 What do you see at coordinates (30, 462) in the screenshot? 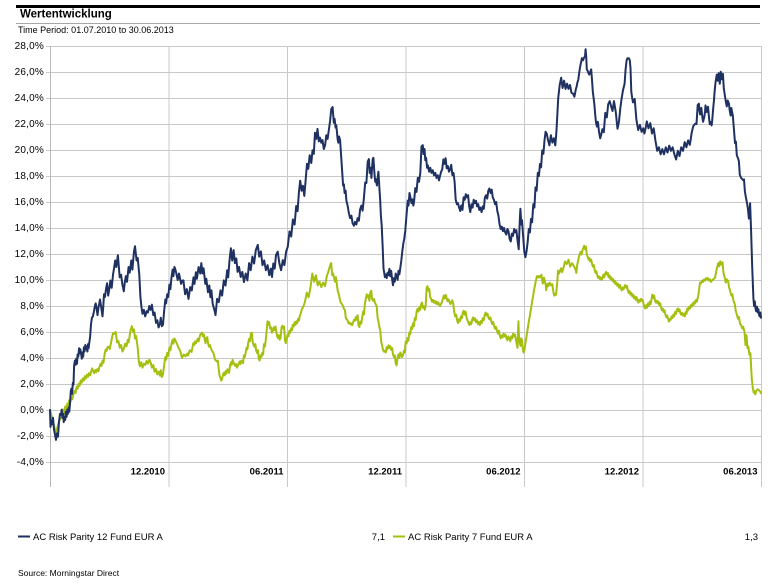
I see `svg-text: -4,0%` at bounding box center [30, 462].